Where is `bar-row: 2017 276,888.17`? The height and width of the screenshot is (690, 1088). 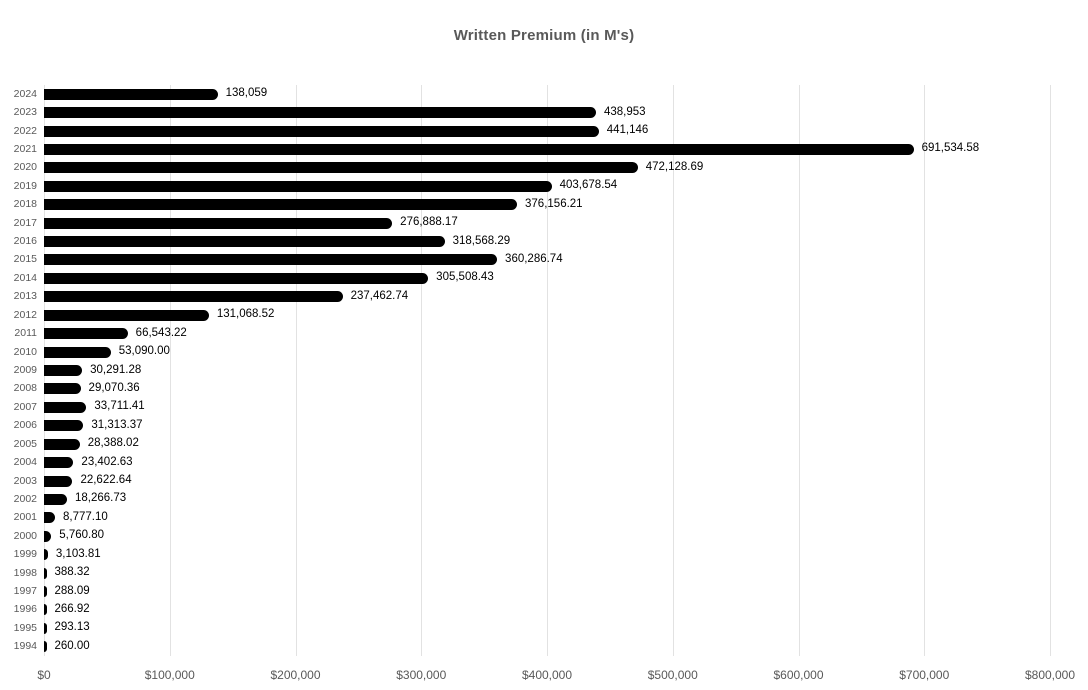
bar-row: 2017 276,888.17 is located at coordinates (532, 222).